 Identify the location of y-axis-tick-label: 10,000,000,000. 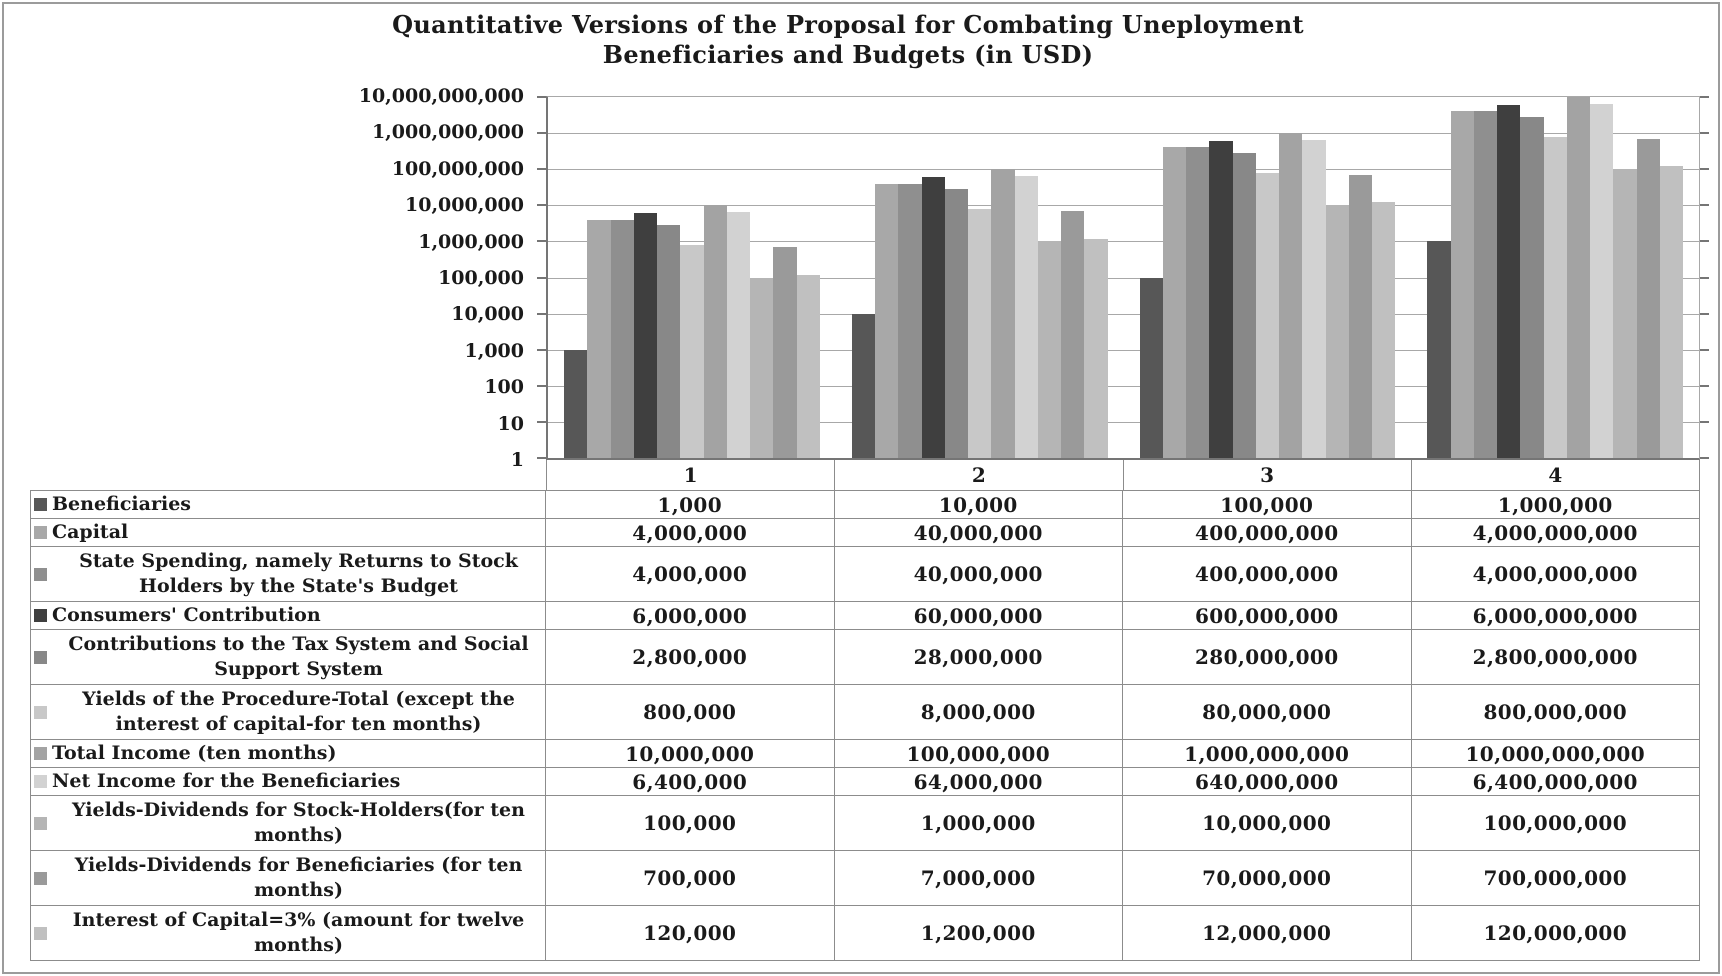
(441, 96).